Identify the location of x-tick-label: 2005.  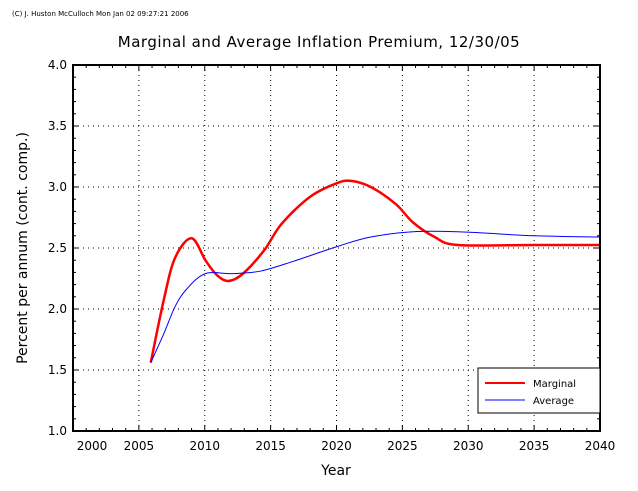
(139, 446).